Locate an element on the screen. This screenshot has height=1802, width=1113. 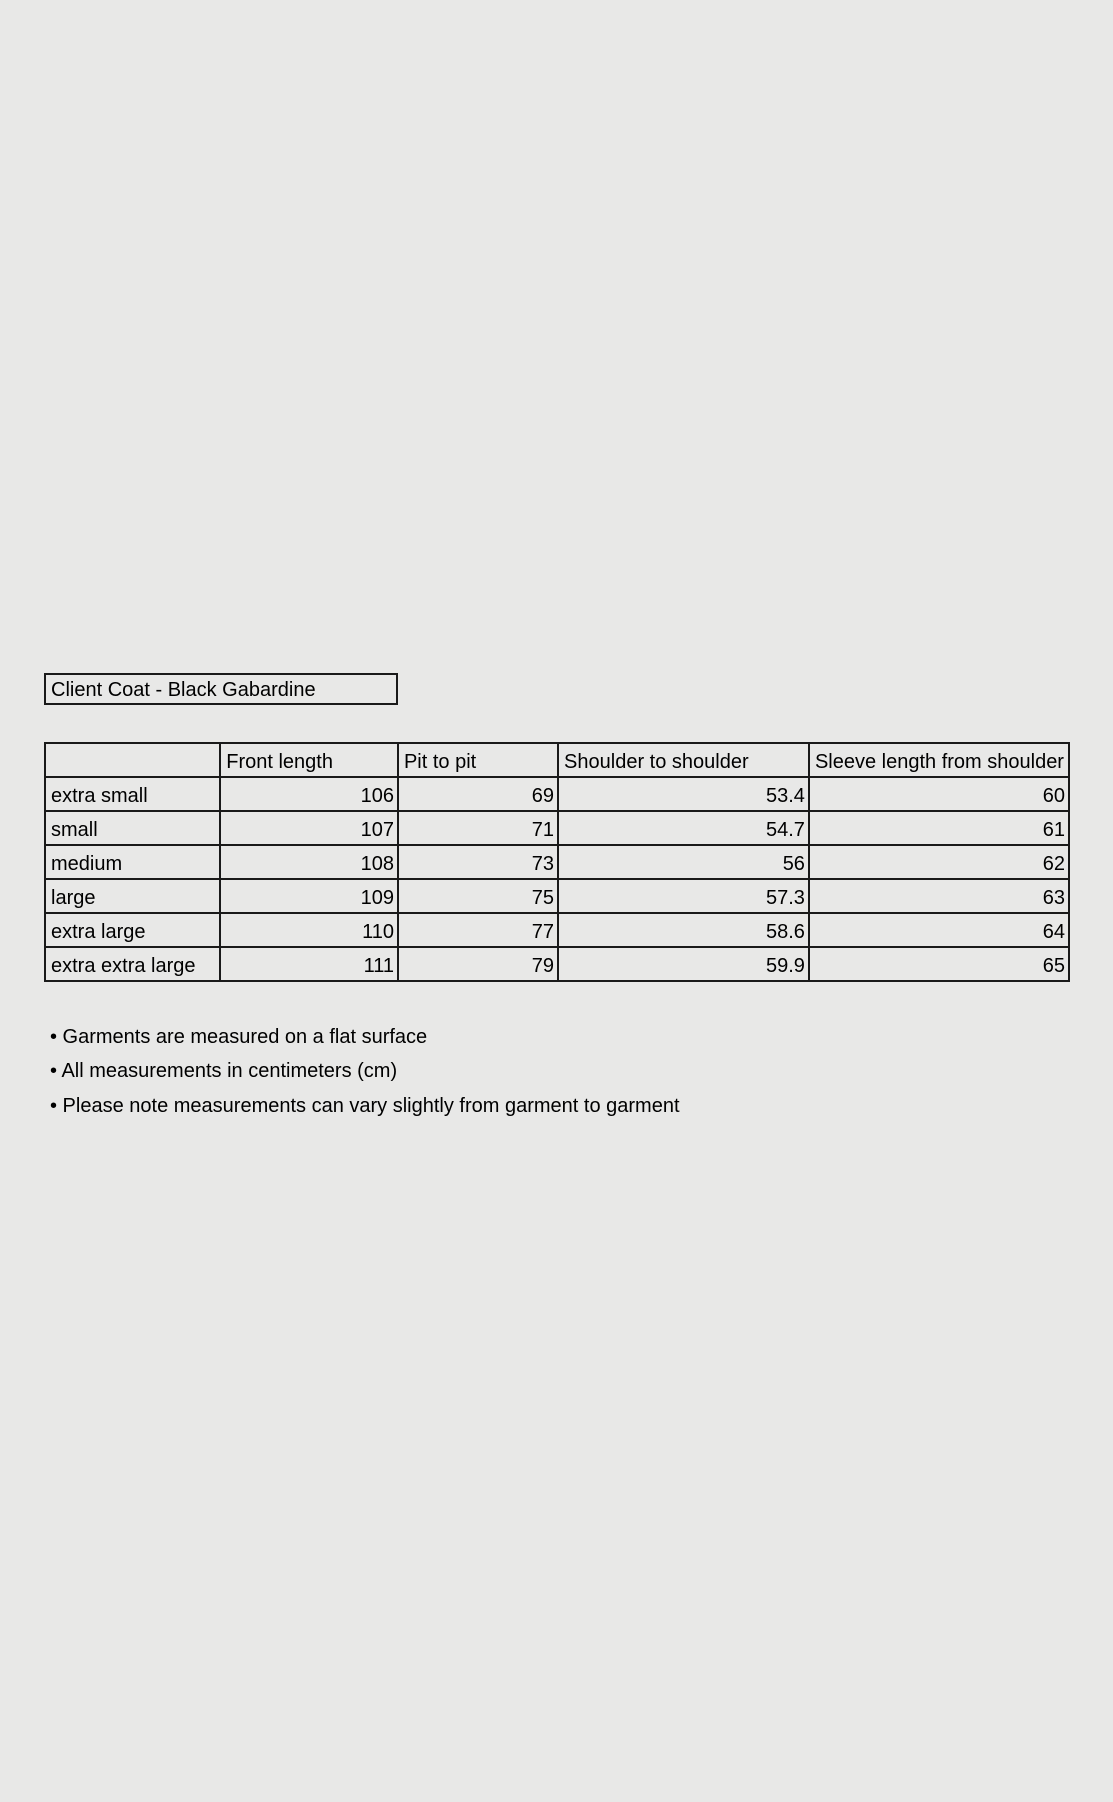
table-row: small 107 71 54.7 61 is located at coordinates (557, 828).